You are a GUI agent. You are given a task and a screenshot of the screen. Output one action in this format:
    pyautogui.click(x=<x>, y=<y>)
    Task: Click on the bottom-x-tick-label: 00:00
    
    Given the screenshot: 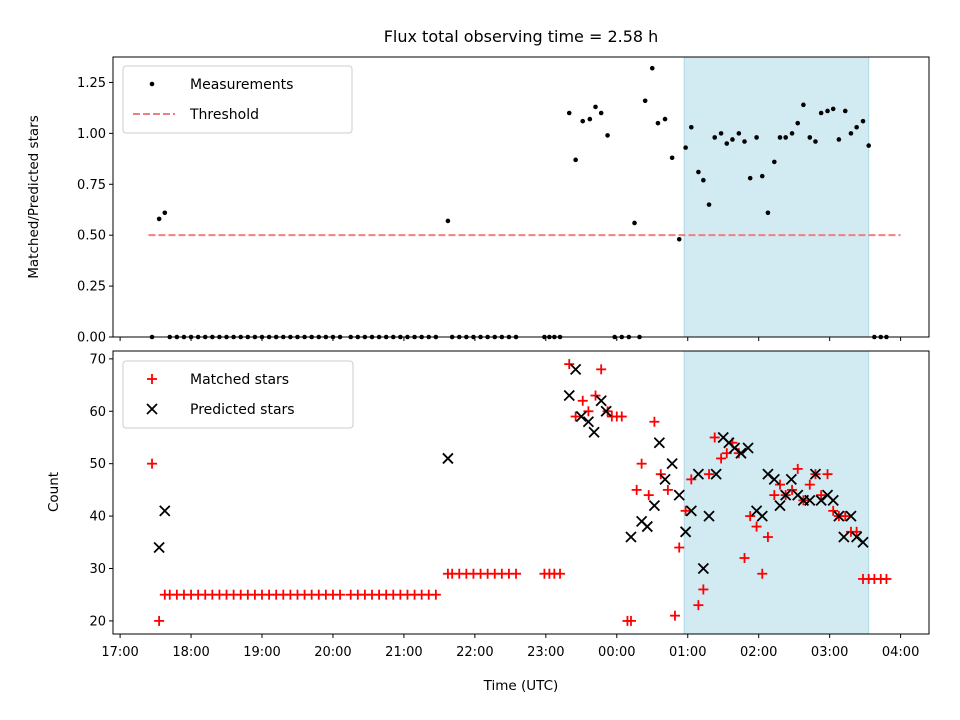 What is the action you would take?
    pyautogui.click(x=616, y=652)
    